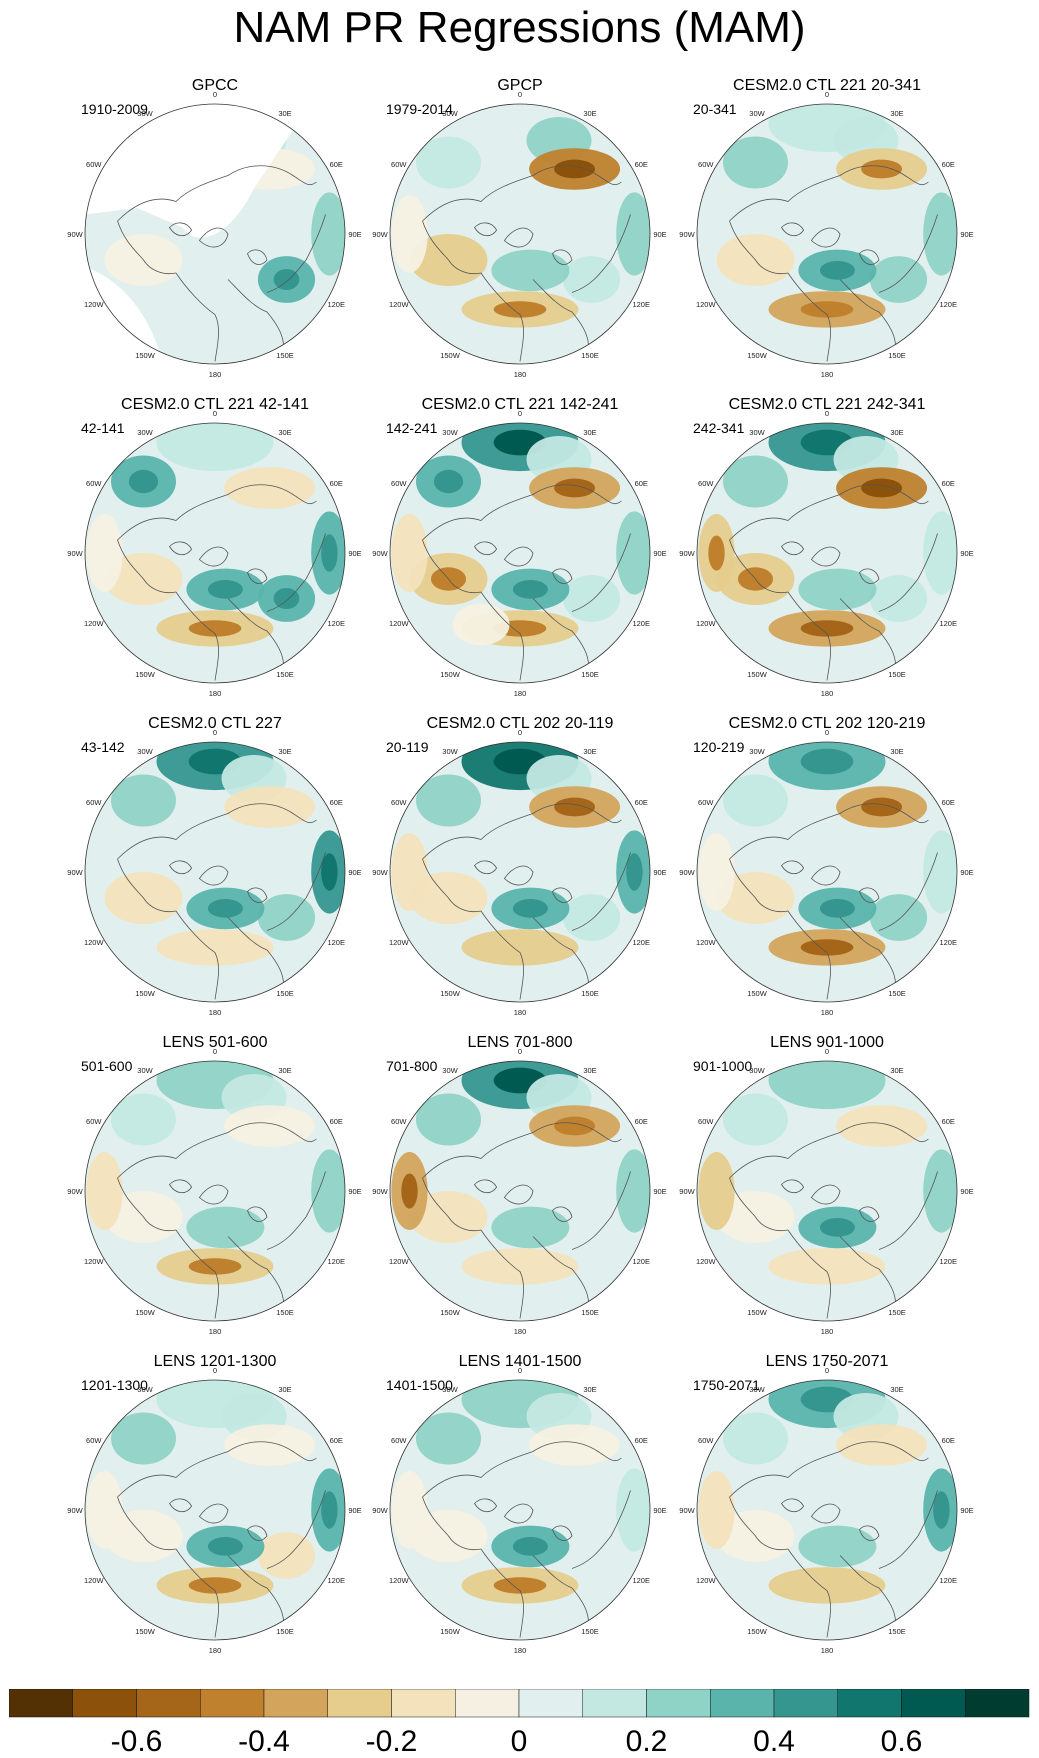  What do you see at coordinates (215, 404) in the screenshot?
I see `panel-title: CESM2.0 CTL 221 42-141` at bounding box center [215, 404].